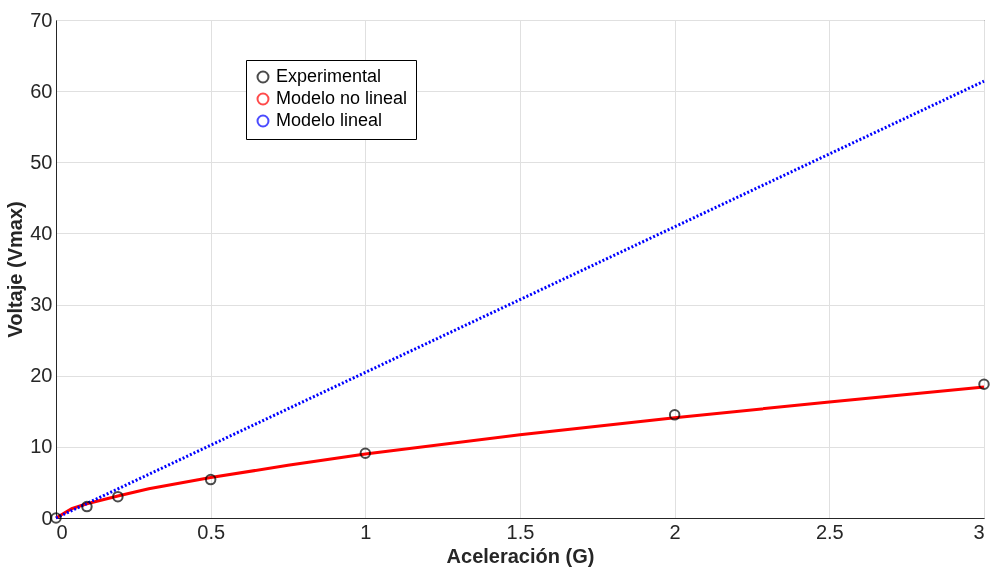 This screenshot has width=1005, height=571. What do you see at coordinates (211, 531) in the screenshot?
I see `x-tick-label: 0.5` at bounding box center [211, 531].